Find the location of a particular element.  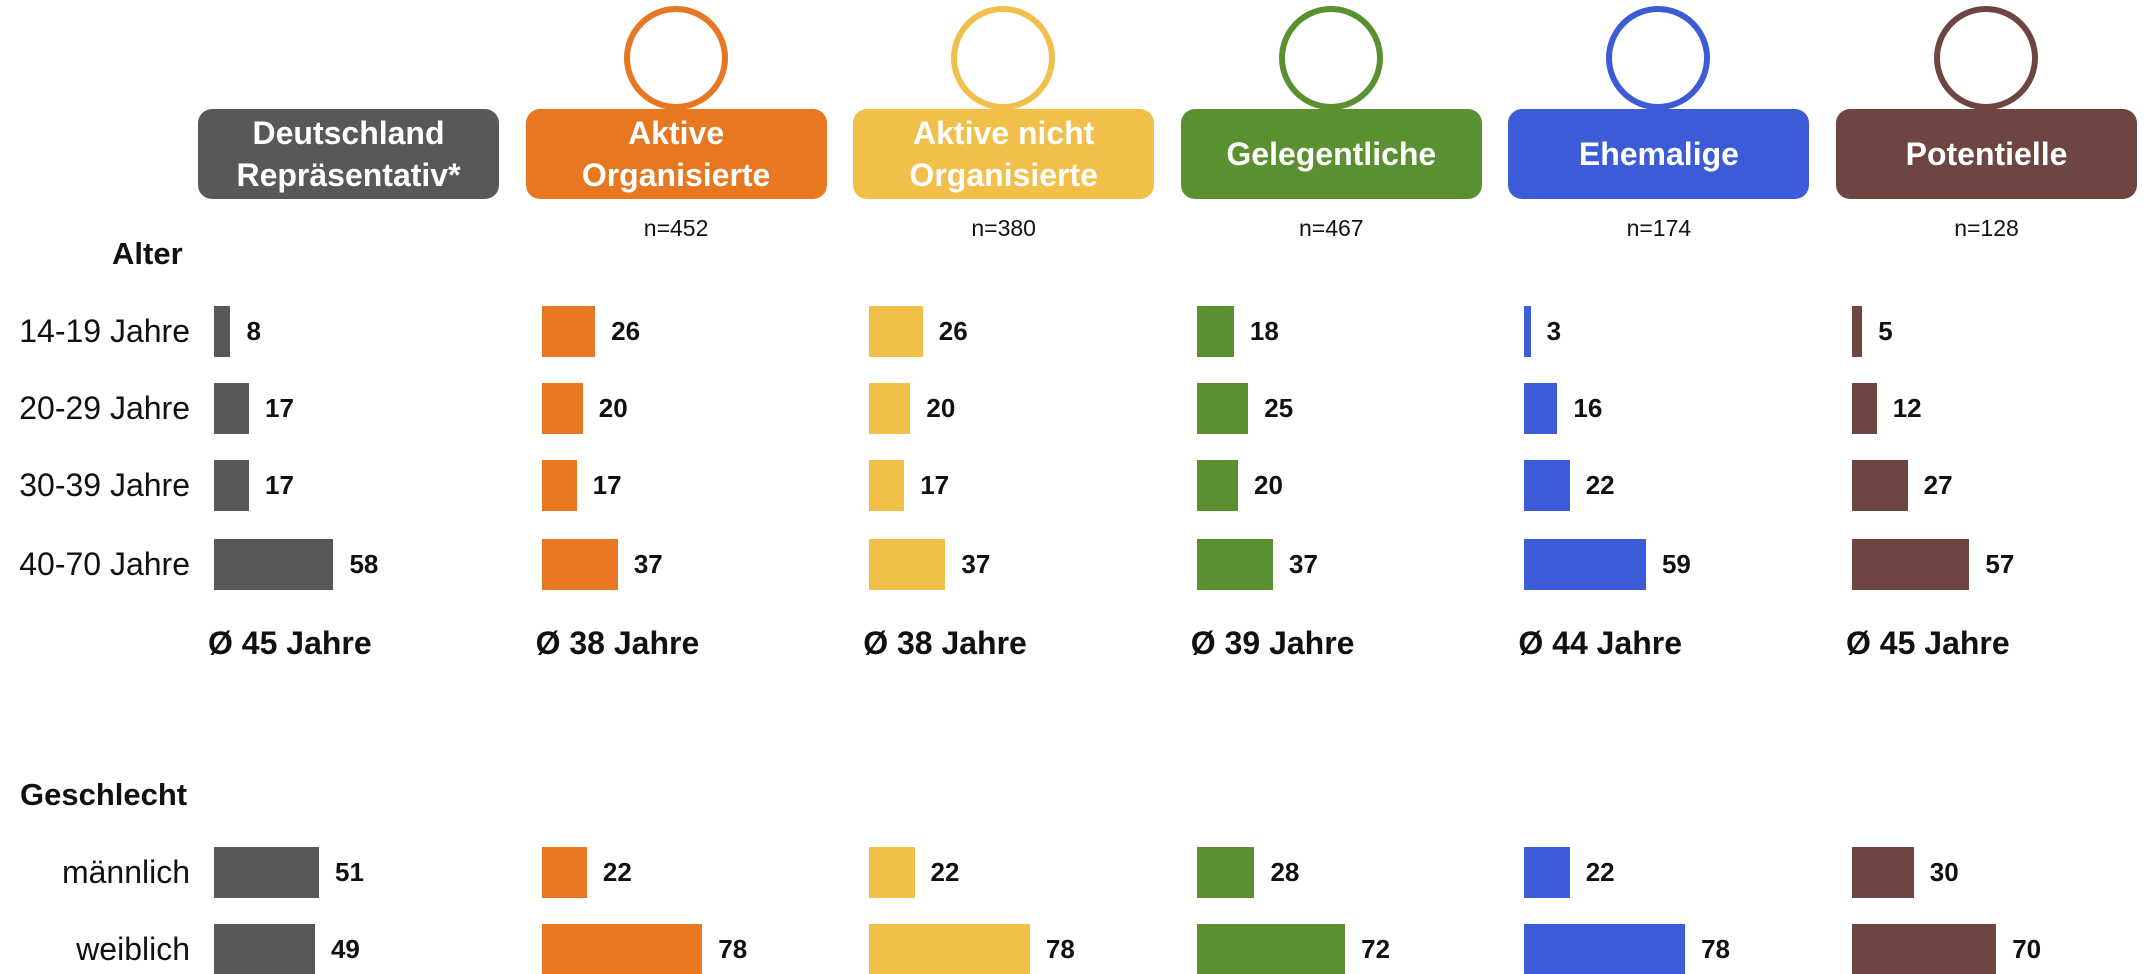

sample-size: n=467 is located at coordinates (1331, 228).